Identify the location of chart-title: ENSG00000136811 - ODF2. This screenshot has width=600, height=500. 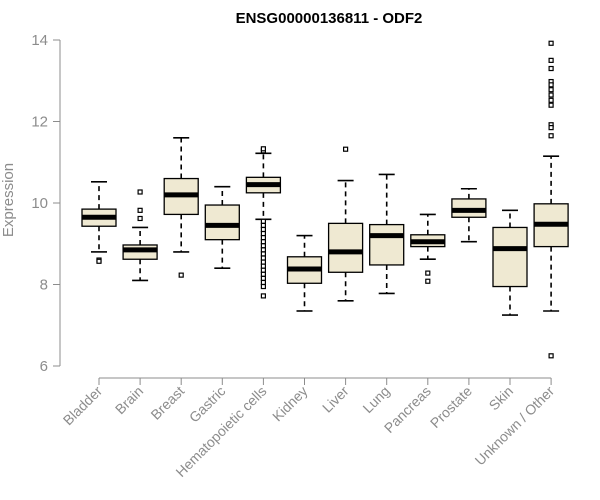
(329, 18).